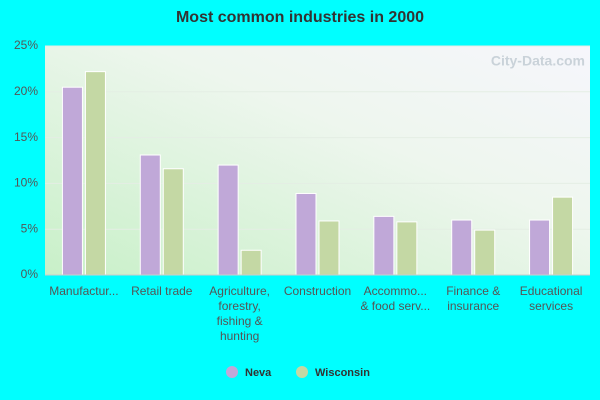  Describe the element at coordinates (300, 17) in the screenshot. I see `chart-title: Most common industries in 2000` at that location.